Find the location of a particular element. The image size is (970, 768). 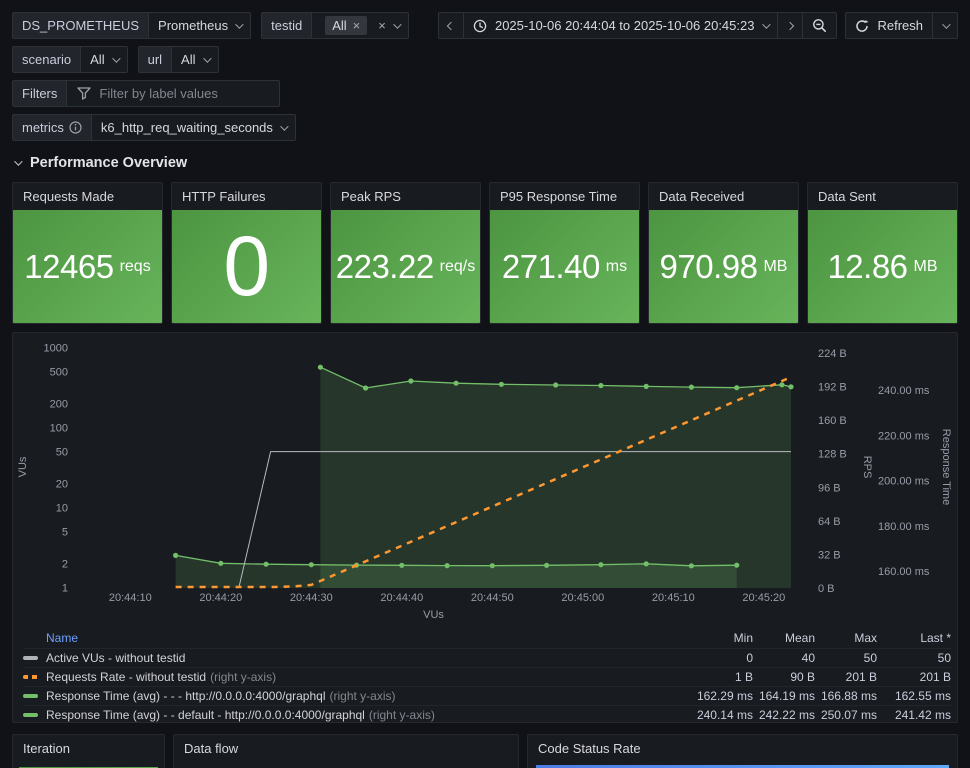

metrics-picker: metrics k6_http_req_waiting_seconds is located at coordinates (154, 127).